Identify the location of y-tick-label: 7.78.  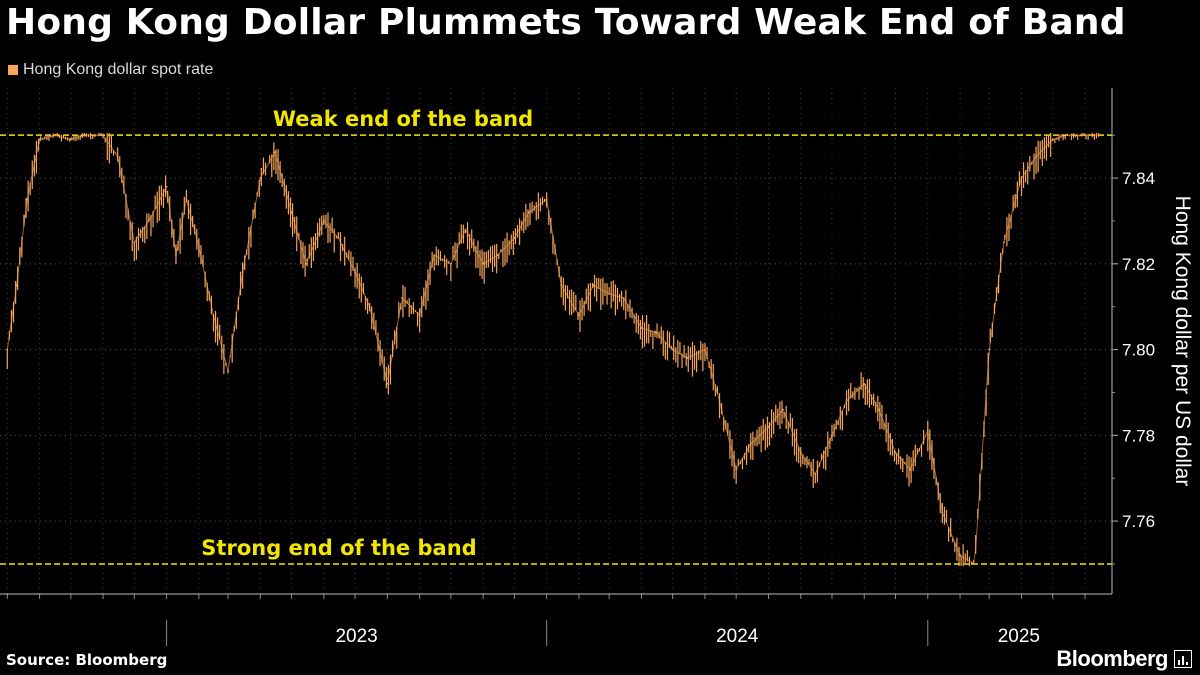
(1138, 435).